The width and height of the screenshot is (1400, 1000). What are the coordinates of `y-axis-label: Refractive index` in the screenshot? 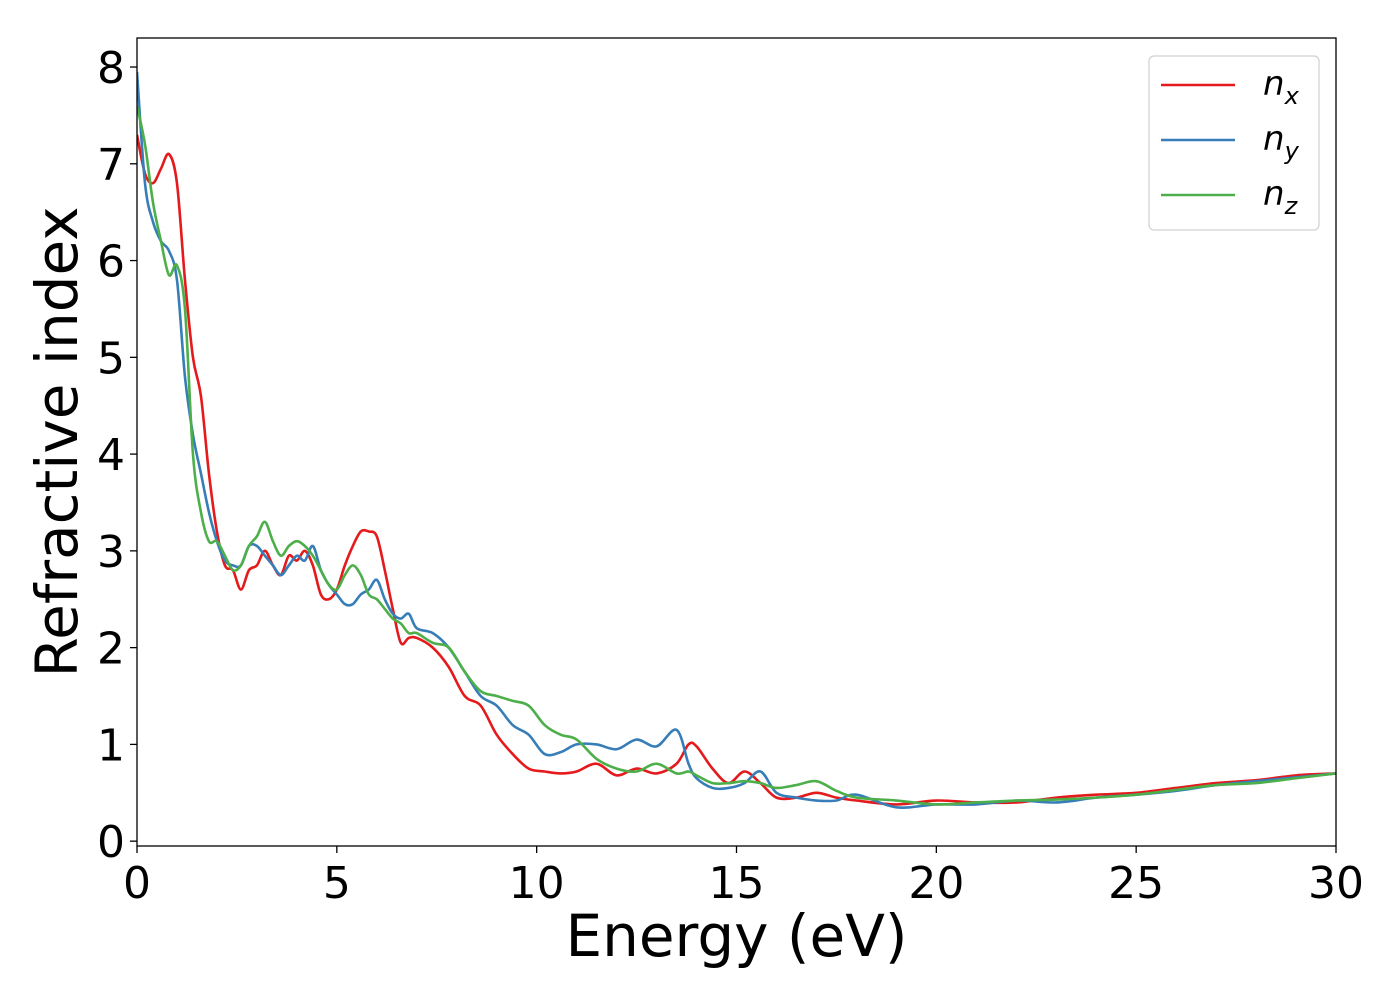 It's located at (57, 441).